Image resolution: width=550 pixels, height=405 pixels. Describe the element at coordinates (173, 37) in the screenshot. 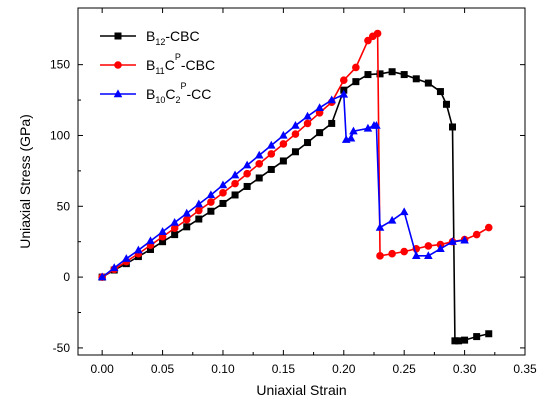

I see `legend-label: B12​-CBC` at that location.